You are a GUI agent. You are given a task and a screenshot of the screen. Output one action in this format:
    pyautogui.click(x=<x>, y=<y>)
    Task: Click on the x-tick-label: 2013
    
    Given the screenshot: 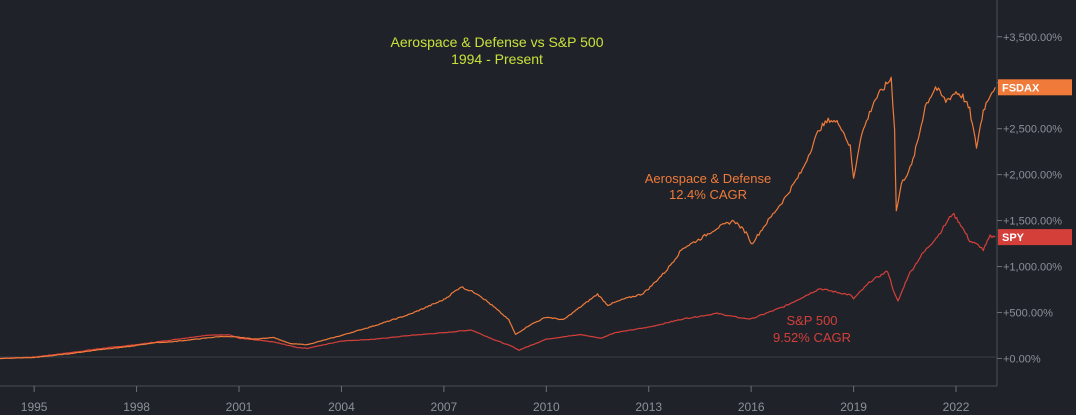 What is the action you would take?
    pyautogui.click(x=648, y=407)
    